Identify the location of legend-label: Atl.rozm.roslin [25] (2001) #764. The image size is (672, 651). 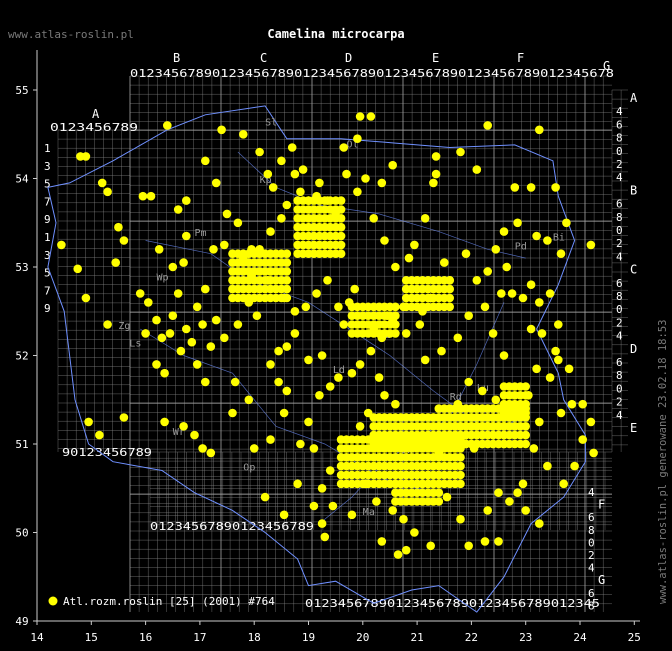
(169, 601).